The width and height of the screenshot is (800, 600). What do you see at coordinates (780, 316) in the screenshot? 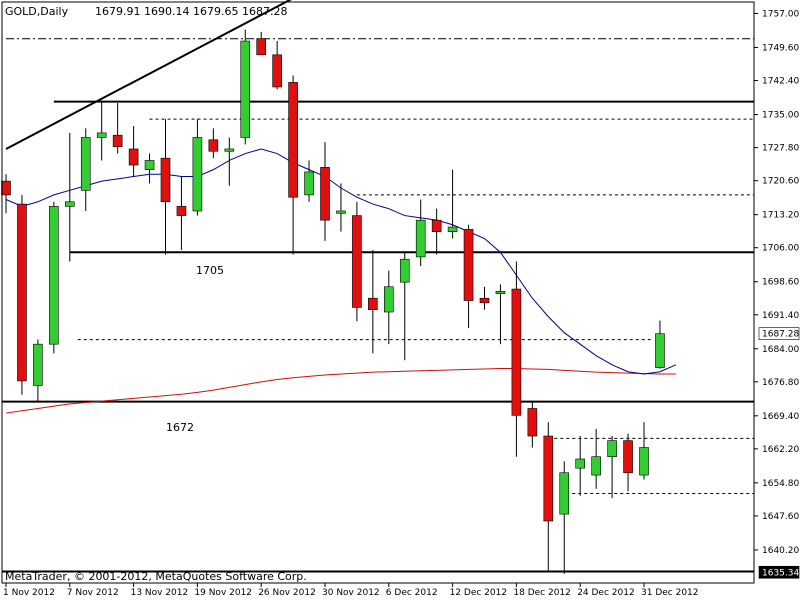
I see `y-tick-label: 1691.40` at bounding box center [780, 316].